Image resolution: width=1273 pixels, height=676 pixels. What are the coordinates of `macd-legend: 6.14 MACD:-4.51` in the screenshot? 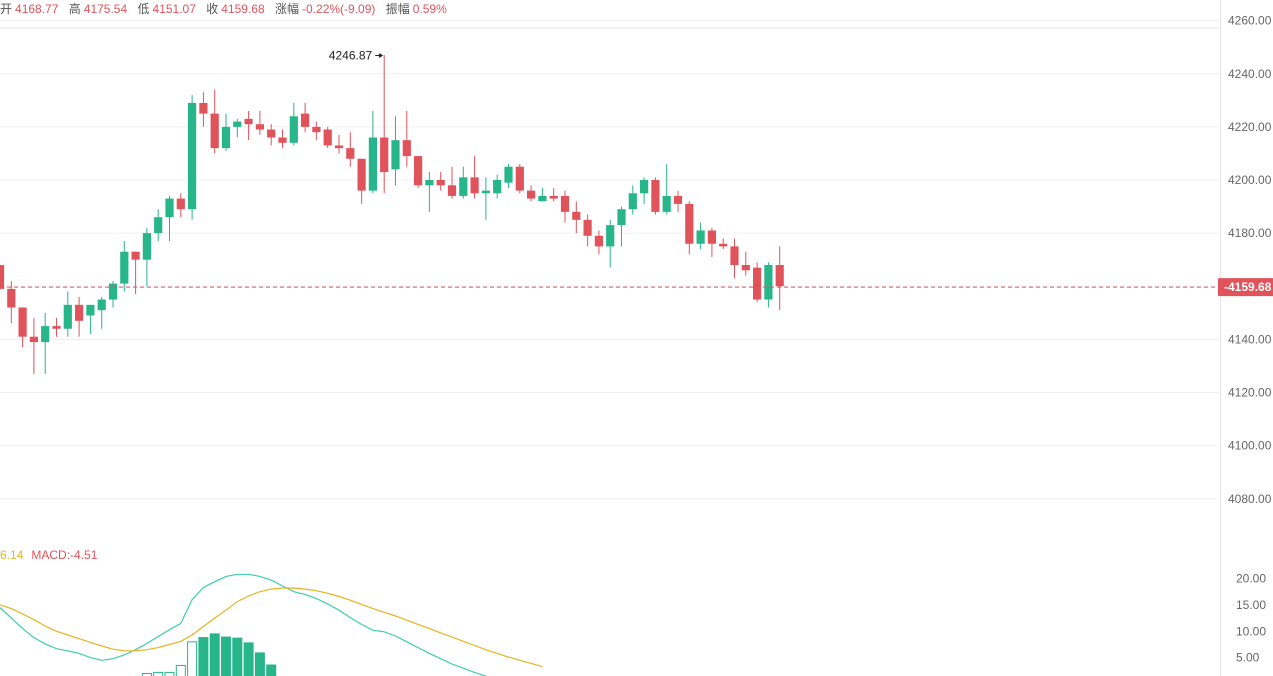 It's located at (48, 555).